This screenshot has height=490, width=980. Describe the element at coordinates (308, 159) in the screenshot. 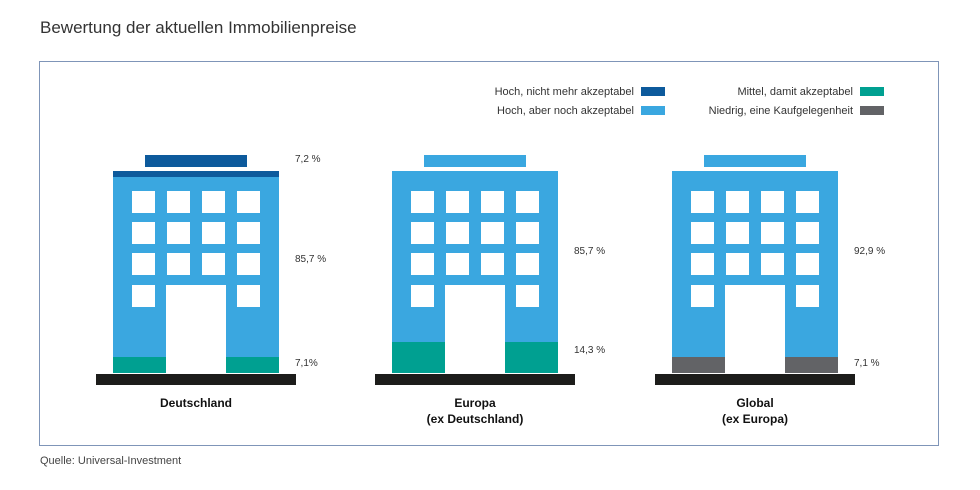

I see `data-label: 7,2 %` at that location.